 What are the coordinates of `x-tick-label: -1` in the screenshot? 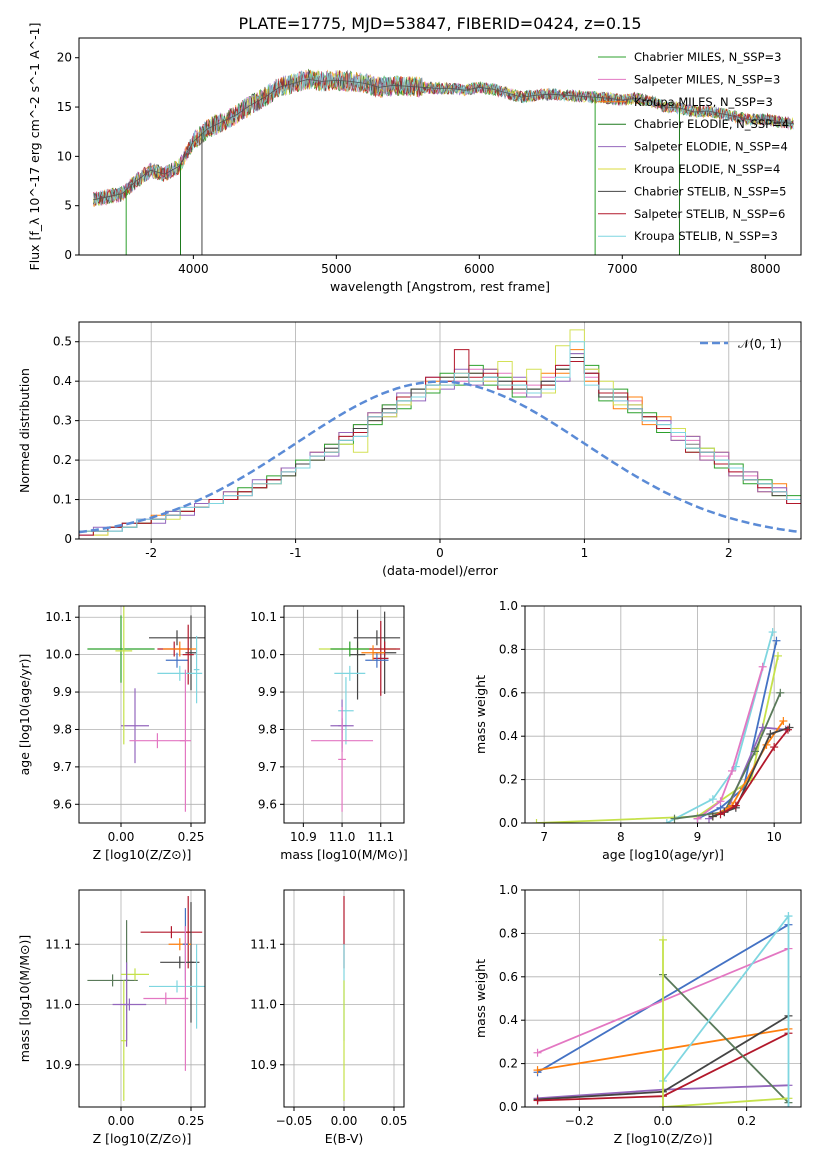 It's located at (296, 553).